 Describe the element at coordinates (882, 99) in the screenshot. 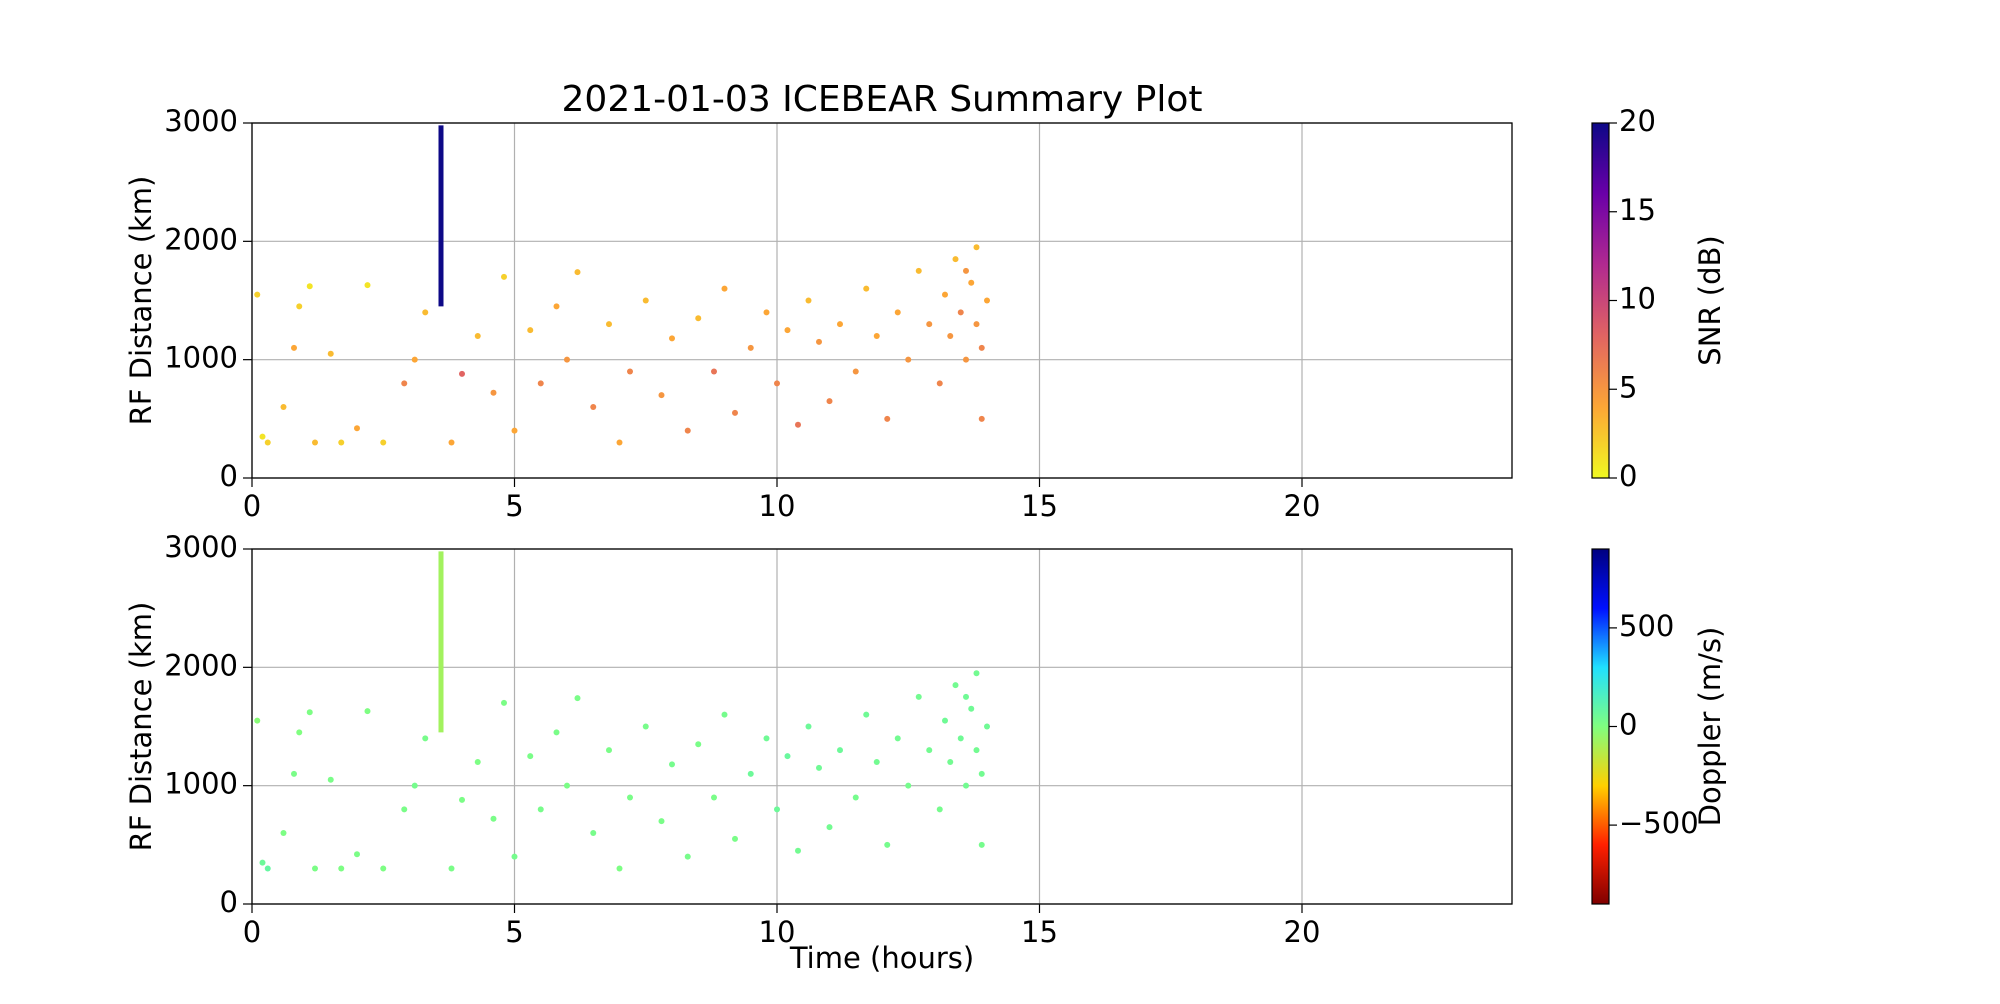

I see `chart-title: 2021-01-03 ICEBEAR Summary Plot` at that location.